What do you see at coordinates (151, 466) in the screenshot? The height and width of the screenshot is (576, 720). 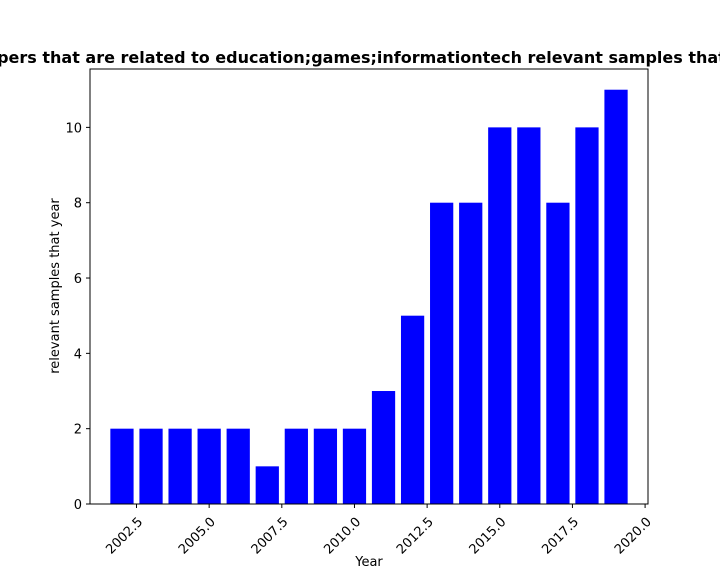 I see `bar-2003` at bounding box center [151, 466].